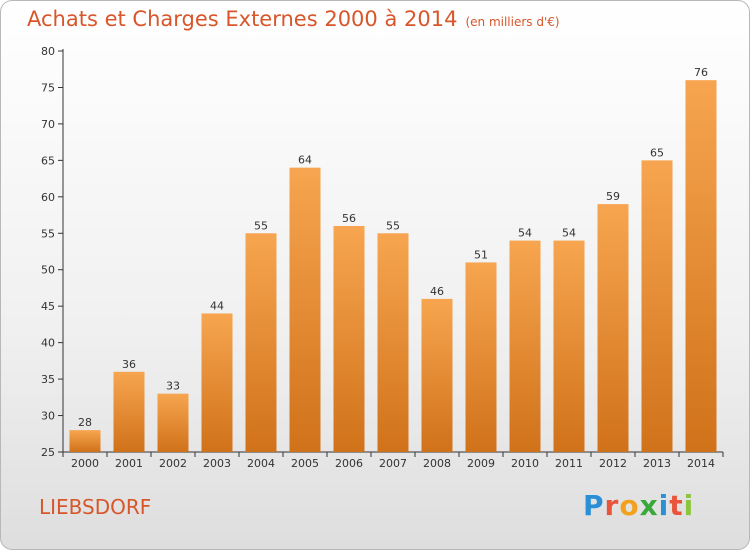 The width and height of the screenshot is (750, 550). Describe the element at coordinates (305, 463) in the screenshot. I see `x-tick-label: 2005` at that location.